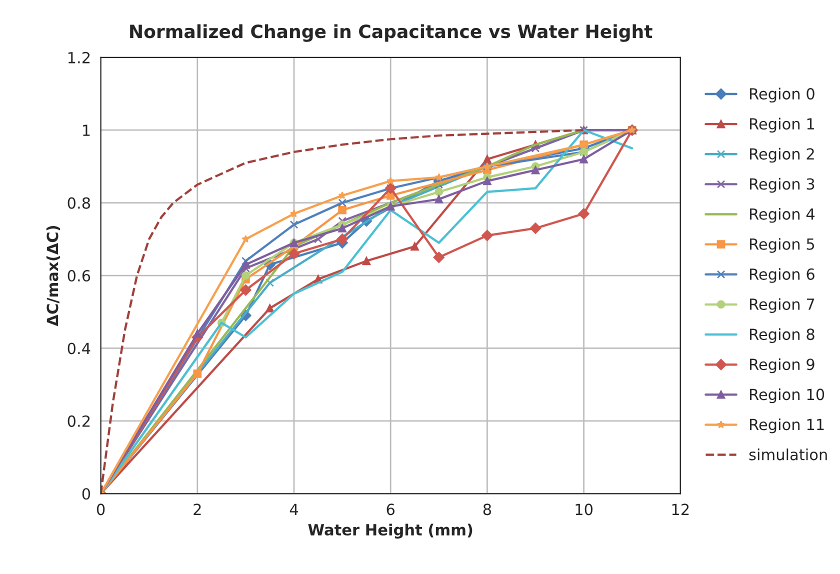 Image resolution: width=840 pixels, height=574 pixels. I want to click on legend-label: Region 4, so click(782, 215).